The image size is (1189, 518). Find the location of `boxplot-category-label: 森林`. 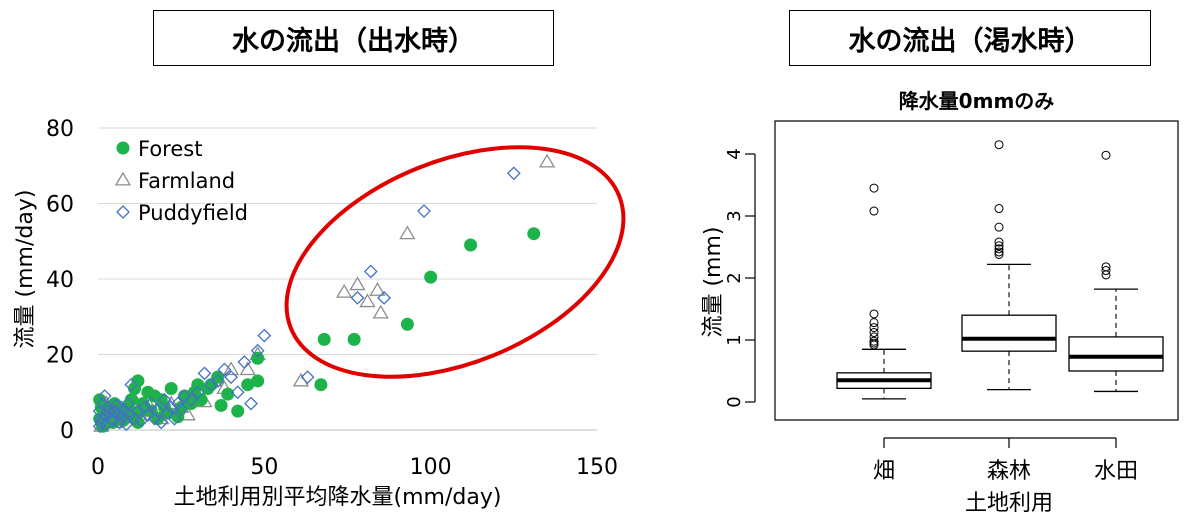

boxplot-category-label: 森林 is located at coordinates (1009, 471).